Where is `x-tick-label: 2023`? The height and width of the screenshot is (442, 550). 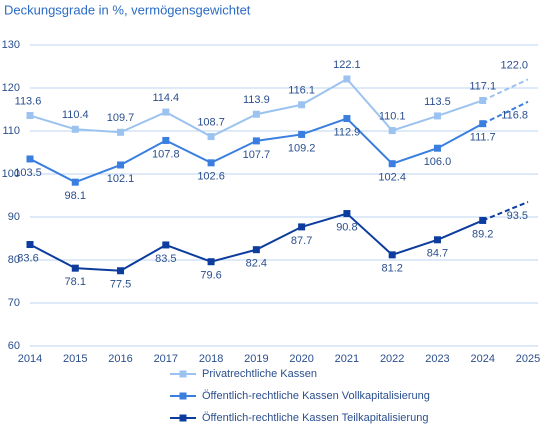 x-tick-label: 2023 is located at coordinates (437, 359).